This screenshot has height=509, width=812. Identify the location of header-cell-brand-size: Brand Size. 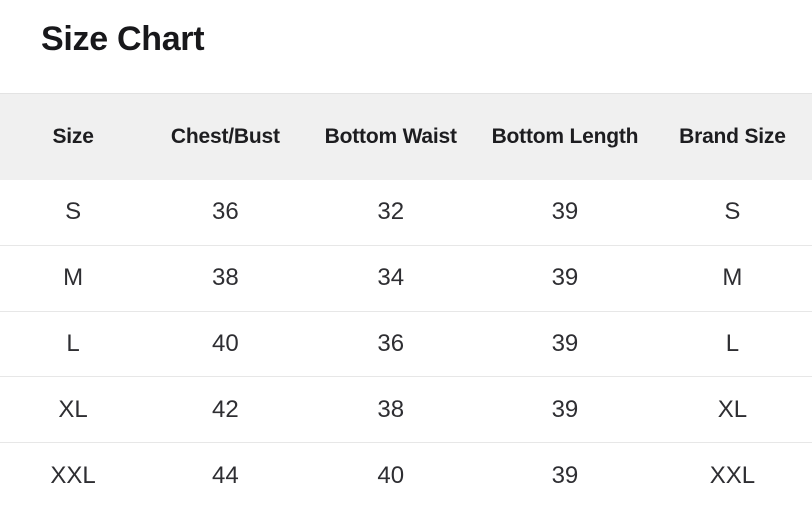
(732, 136).